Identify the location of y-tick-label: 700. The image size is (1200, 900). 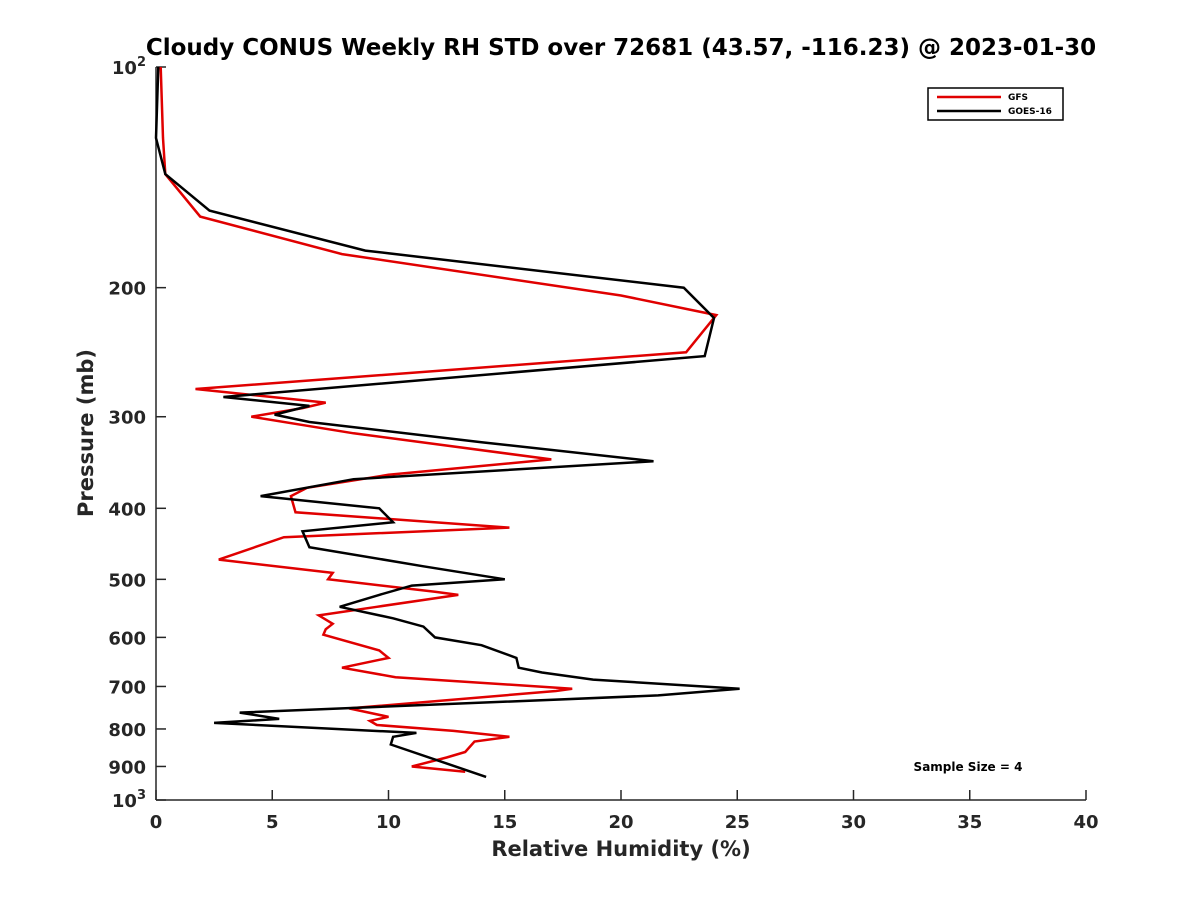
(127, 687).